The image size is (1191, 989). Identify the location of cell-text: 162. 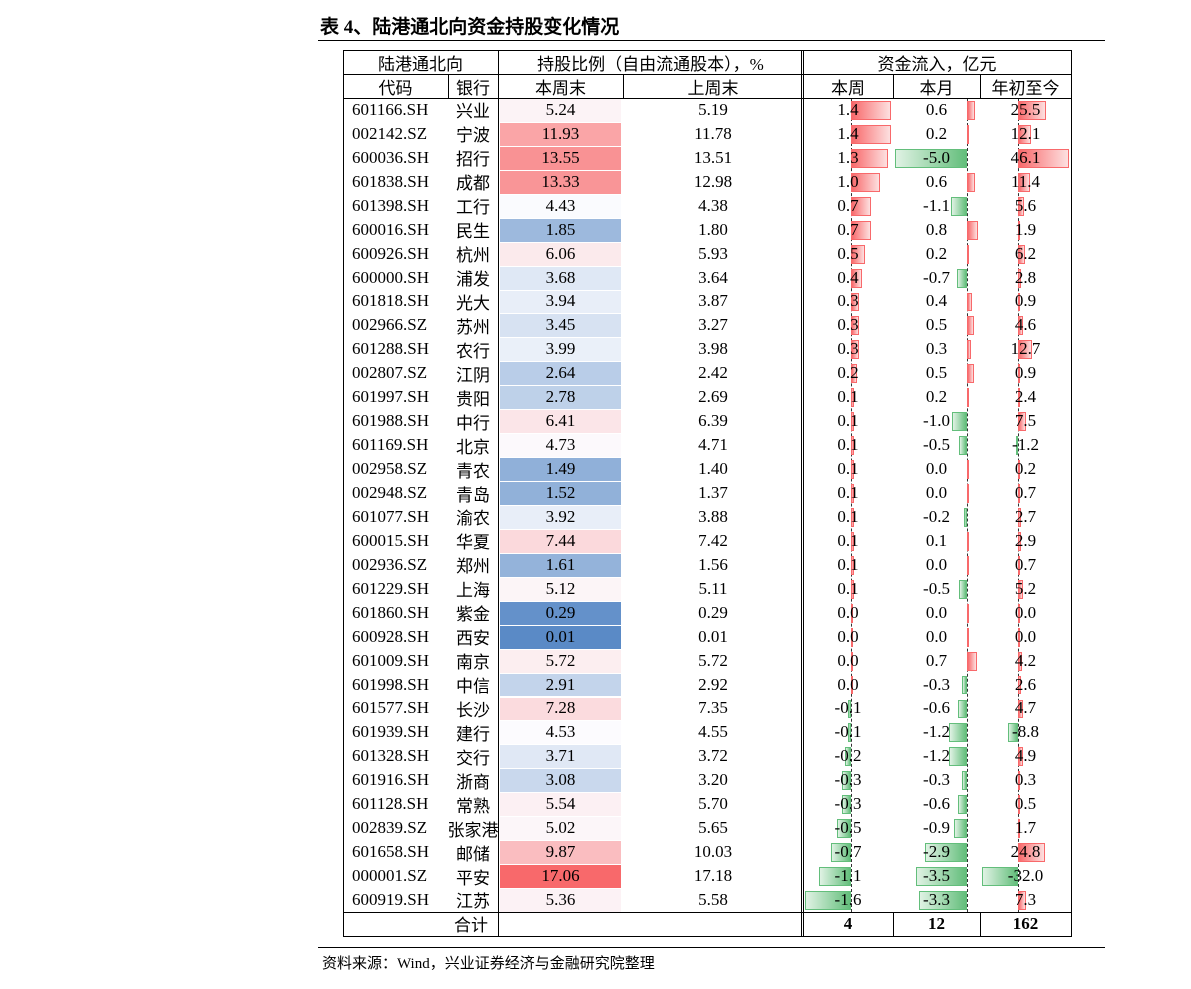
(1025, 923).